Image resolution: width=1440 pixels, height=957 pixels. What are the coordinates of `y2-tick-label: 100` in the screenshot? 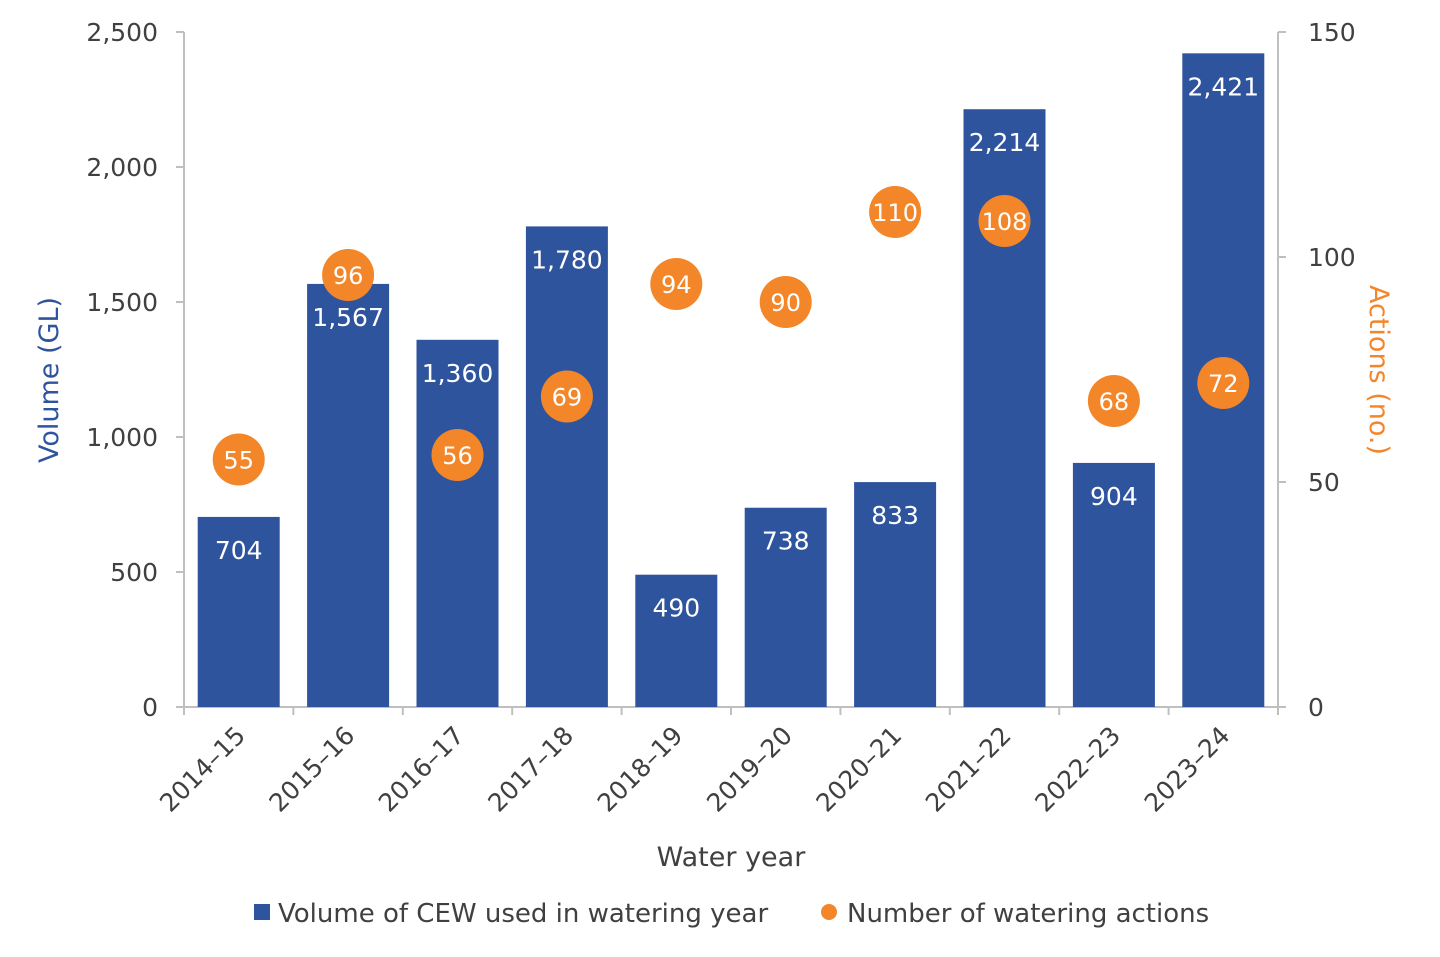 It's located at (1332, 257).